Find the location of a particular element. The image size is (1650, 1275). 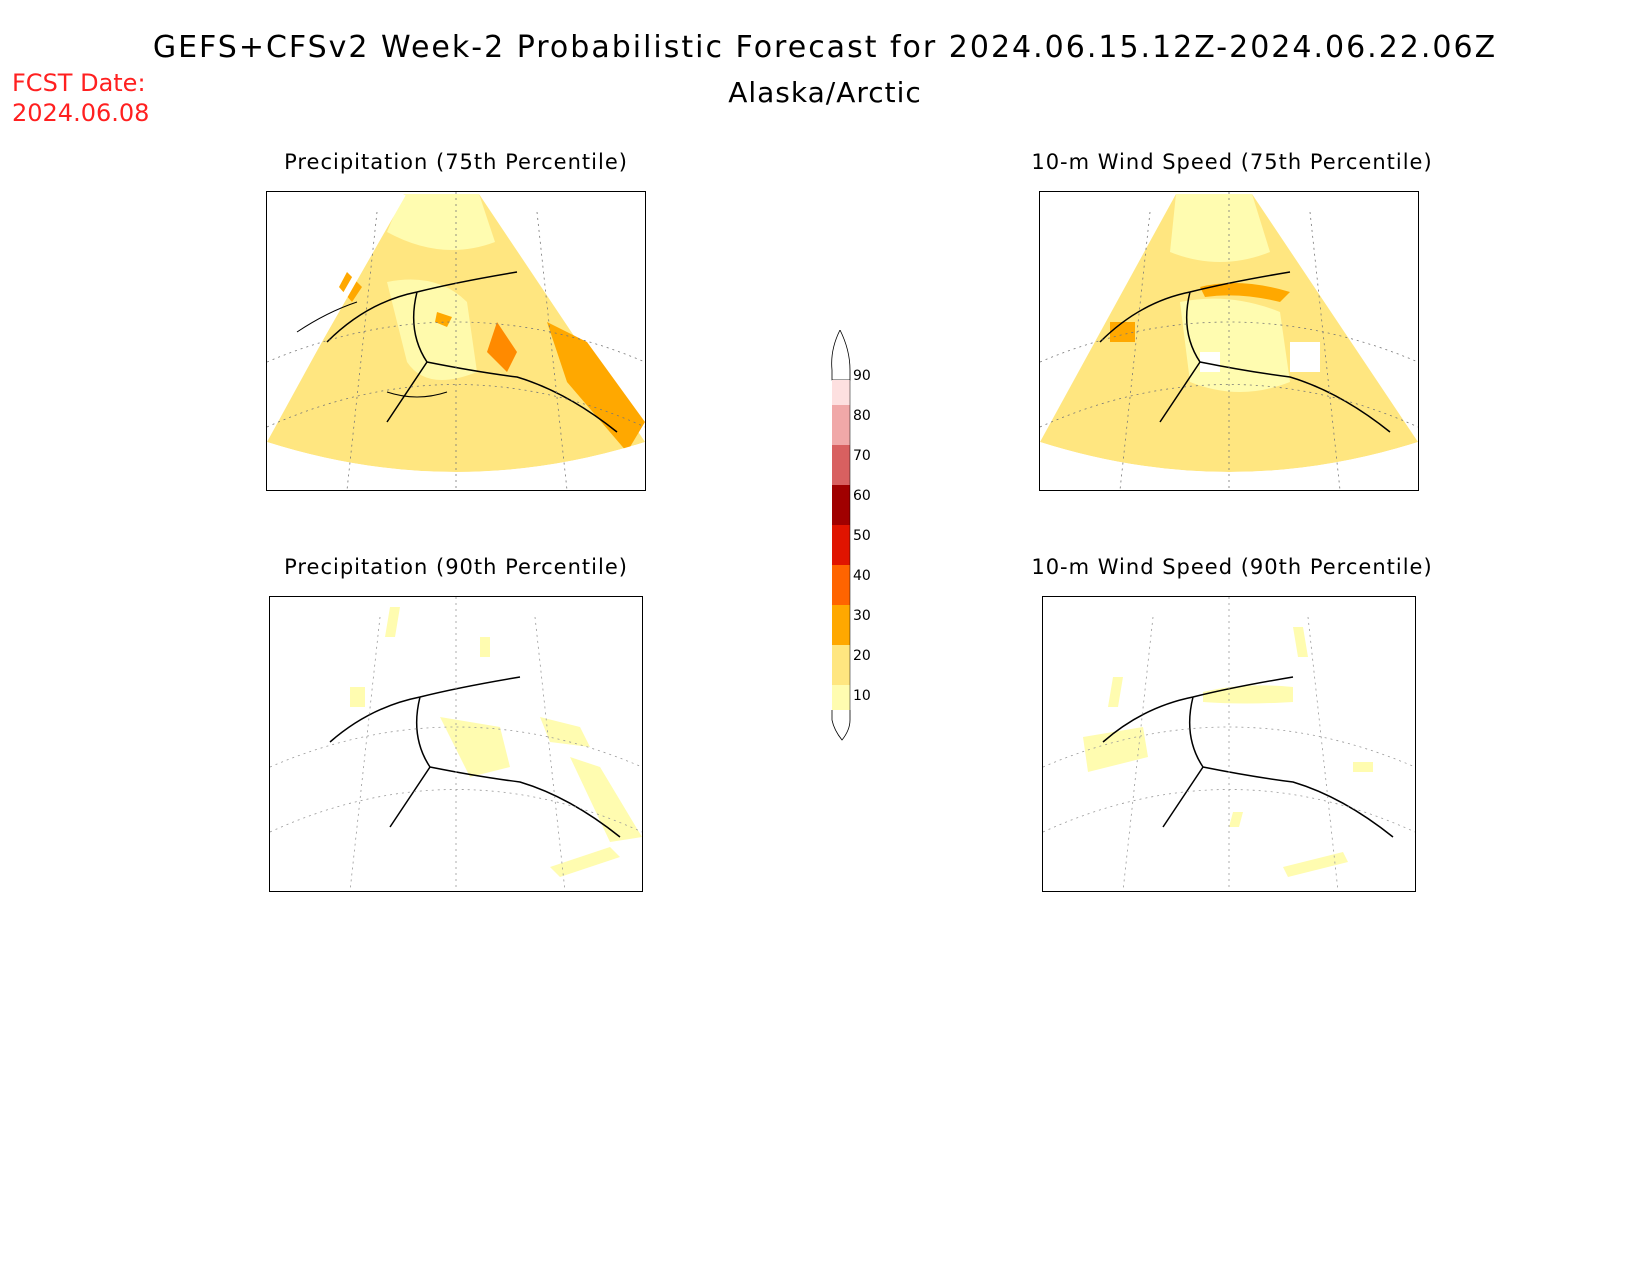

colorbar-label-90: 90 is located at coordinates (862, 376).